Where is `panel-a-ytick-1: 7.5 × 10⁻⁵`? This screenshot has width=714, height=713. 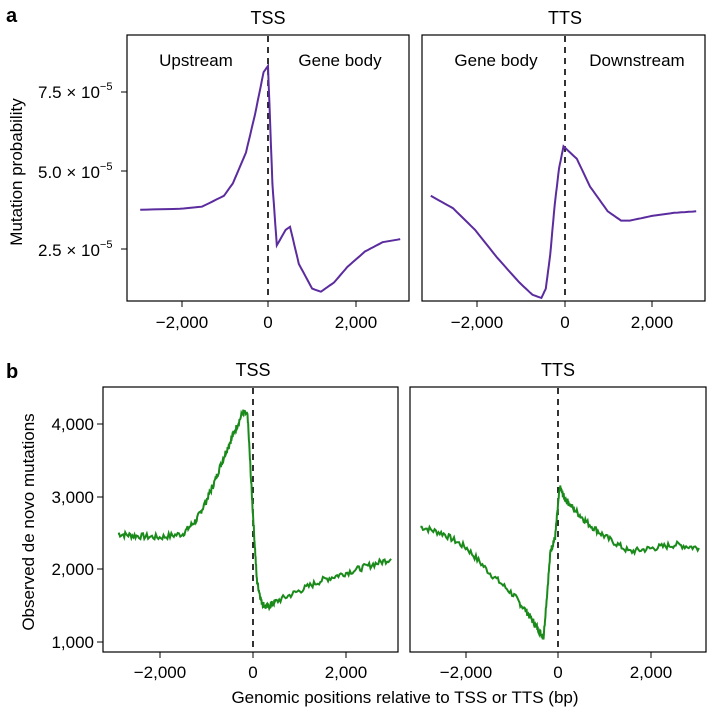
panel-a-ytick-1: 7.5 × 10⁻⁵ is located at coordinates (75, 91).